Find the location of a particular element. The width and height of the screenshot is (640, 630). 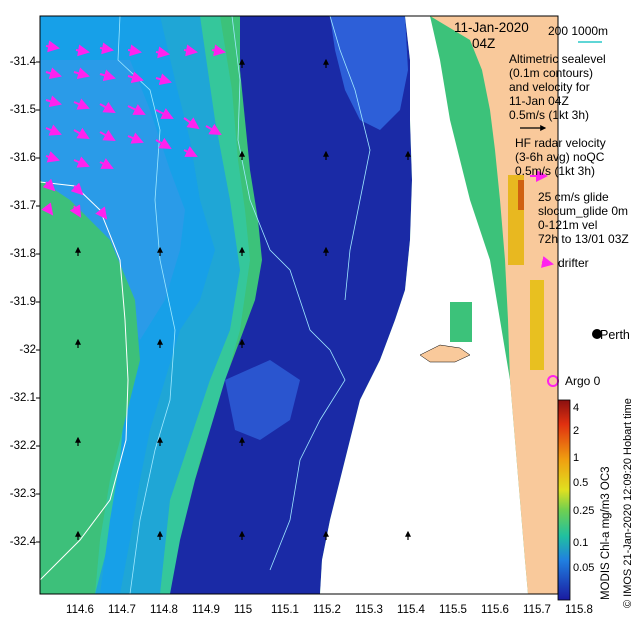

blue-core is located at coordinates (112, 200).